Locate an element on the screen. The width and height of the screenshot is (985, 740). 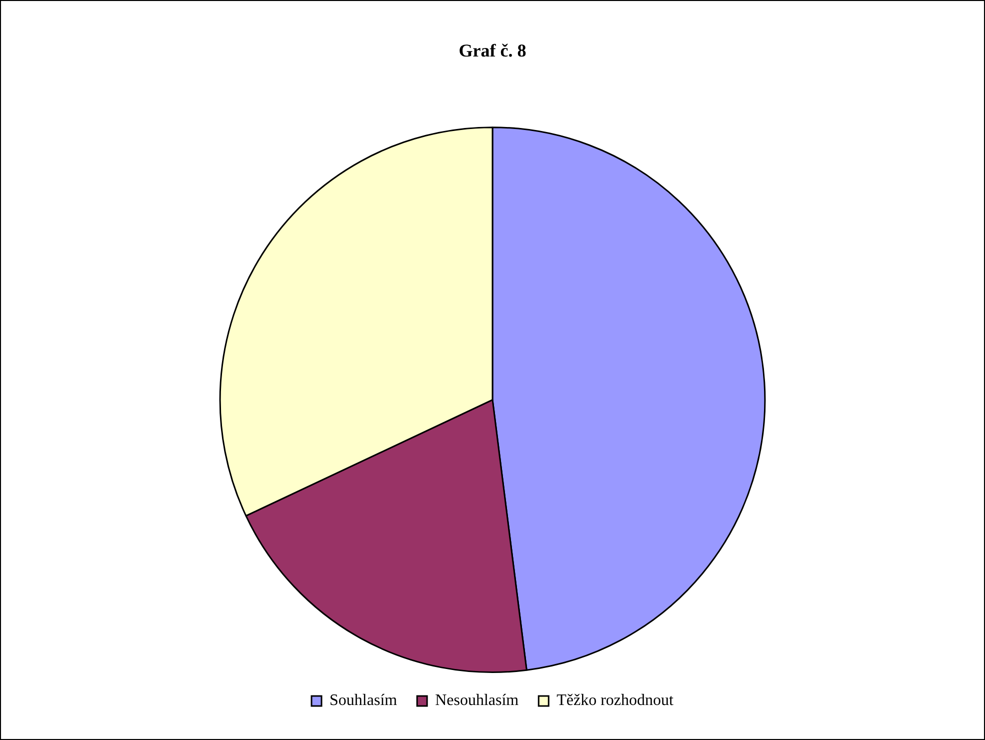
legend-label: Těžko rozhodnout is located at coordinates (615, 701).